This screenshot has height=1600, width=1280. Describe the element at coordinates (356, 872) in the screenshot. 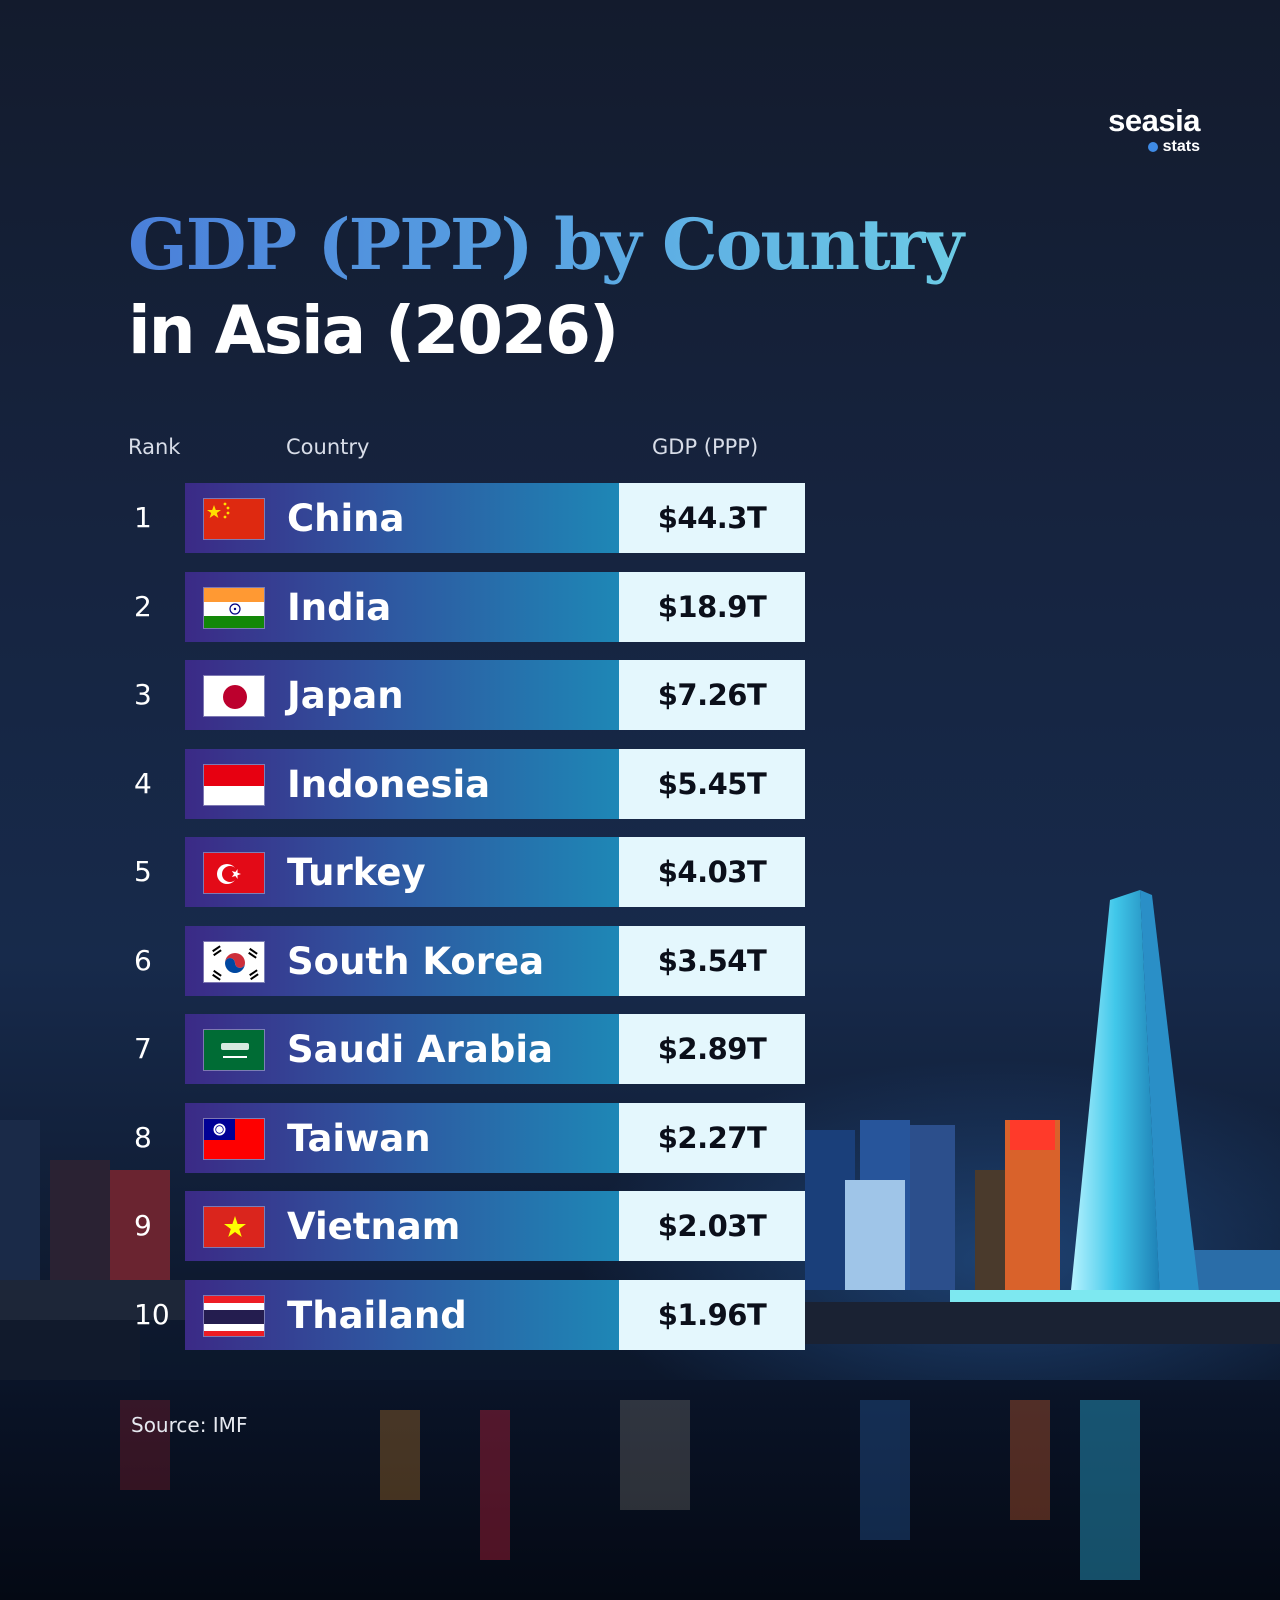

I see `country-name: Turkey` at that location.